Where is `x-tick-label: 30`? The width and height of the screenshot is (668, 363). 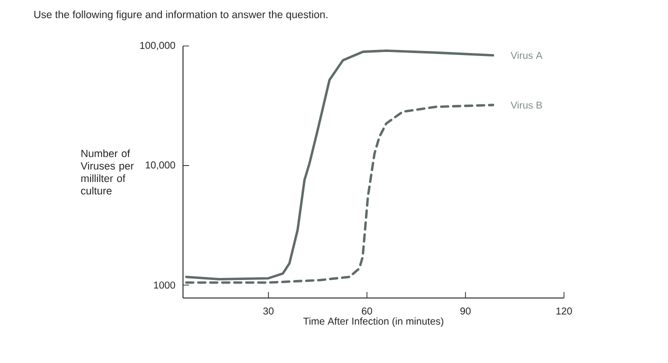
x-tick-label: 30 is located at coordinates (268, 311).